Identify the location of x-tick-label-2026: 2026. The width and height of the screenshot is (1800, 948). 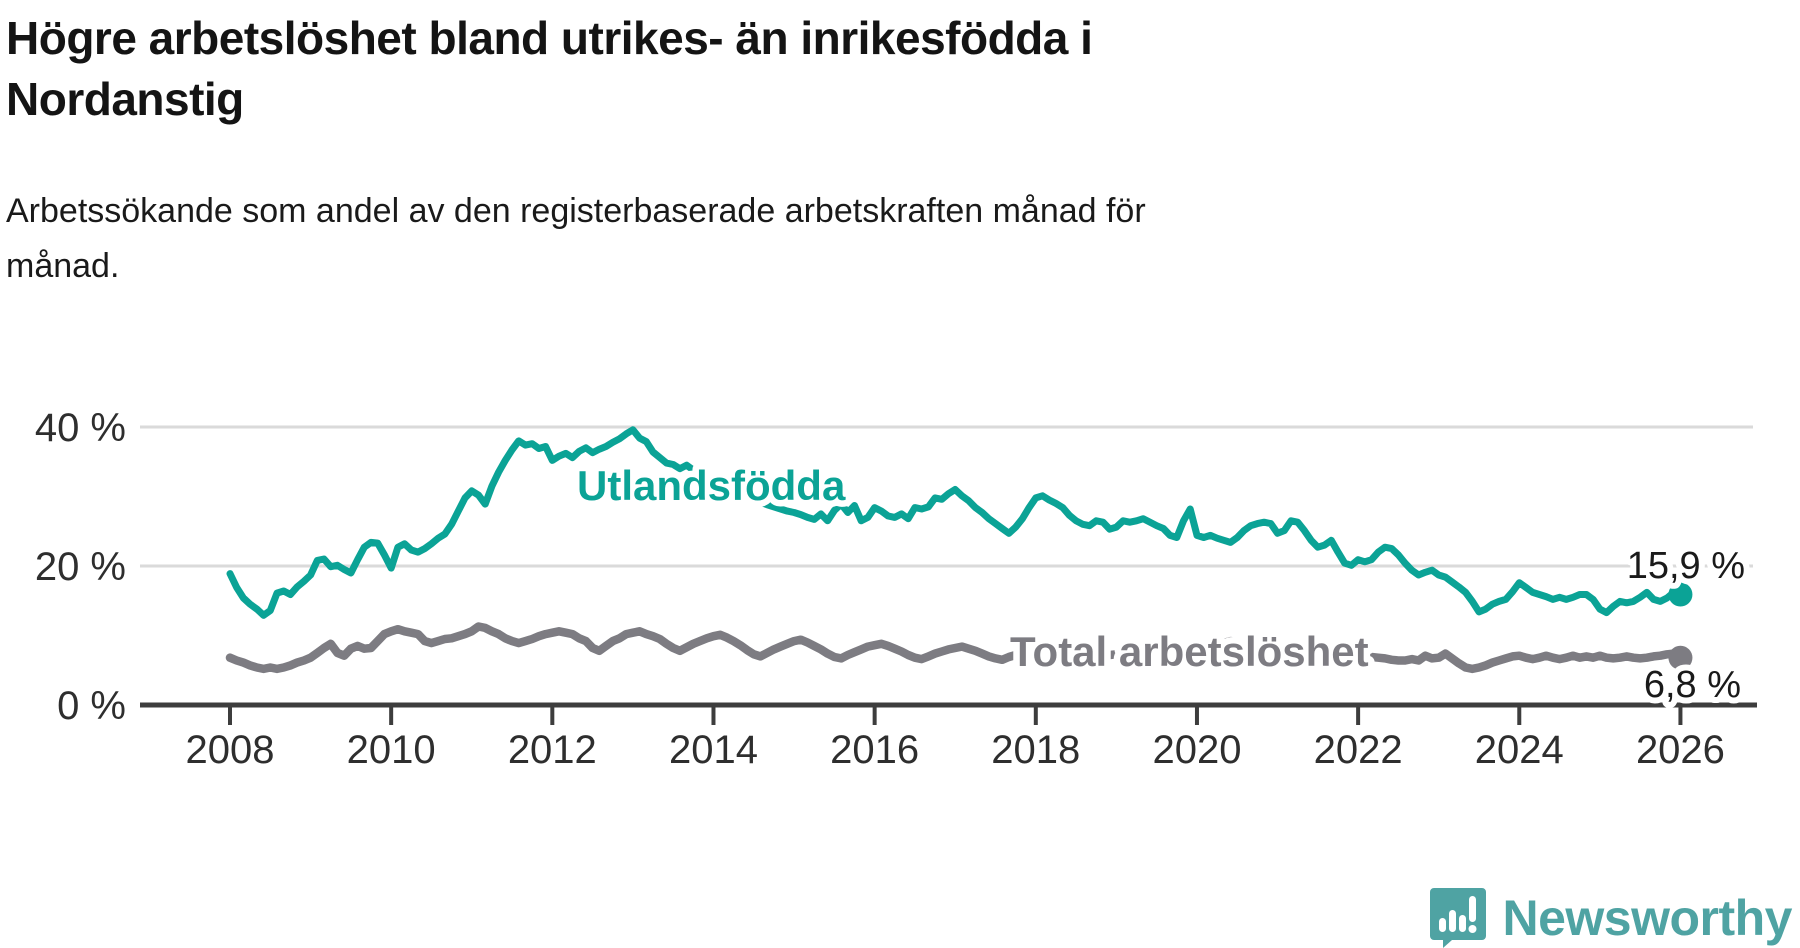
(1680, 750).